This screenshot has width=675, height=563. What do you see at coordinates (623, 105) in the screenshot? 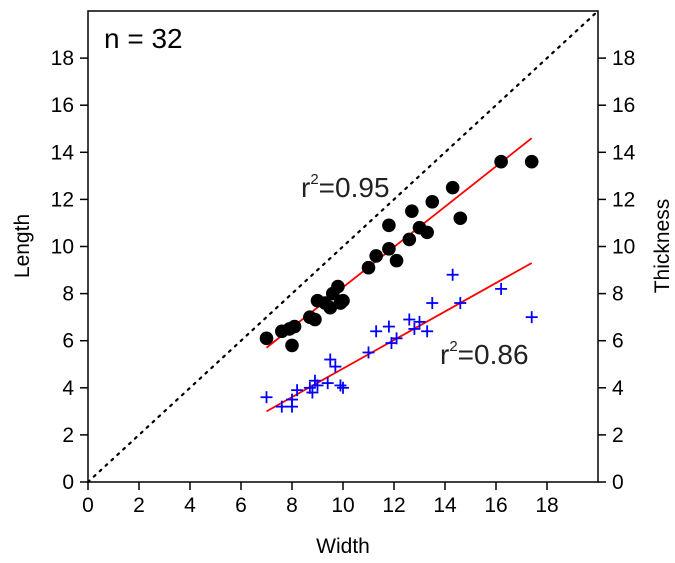
I see `y2-tick-label: 16` at bounding box center [623, 105].